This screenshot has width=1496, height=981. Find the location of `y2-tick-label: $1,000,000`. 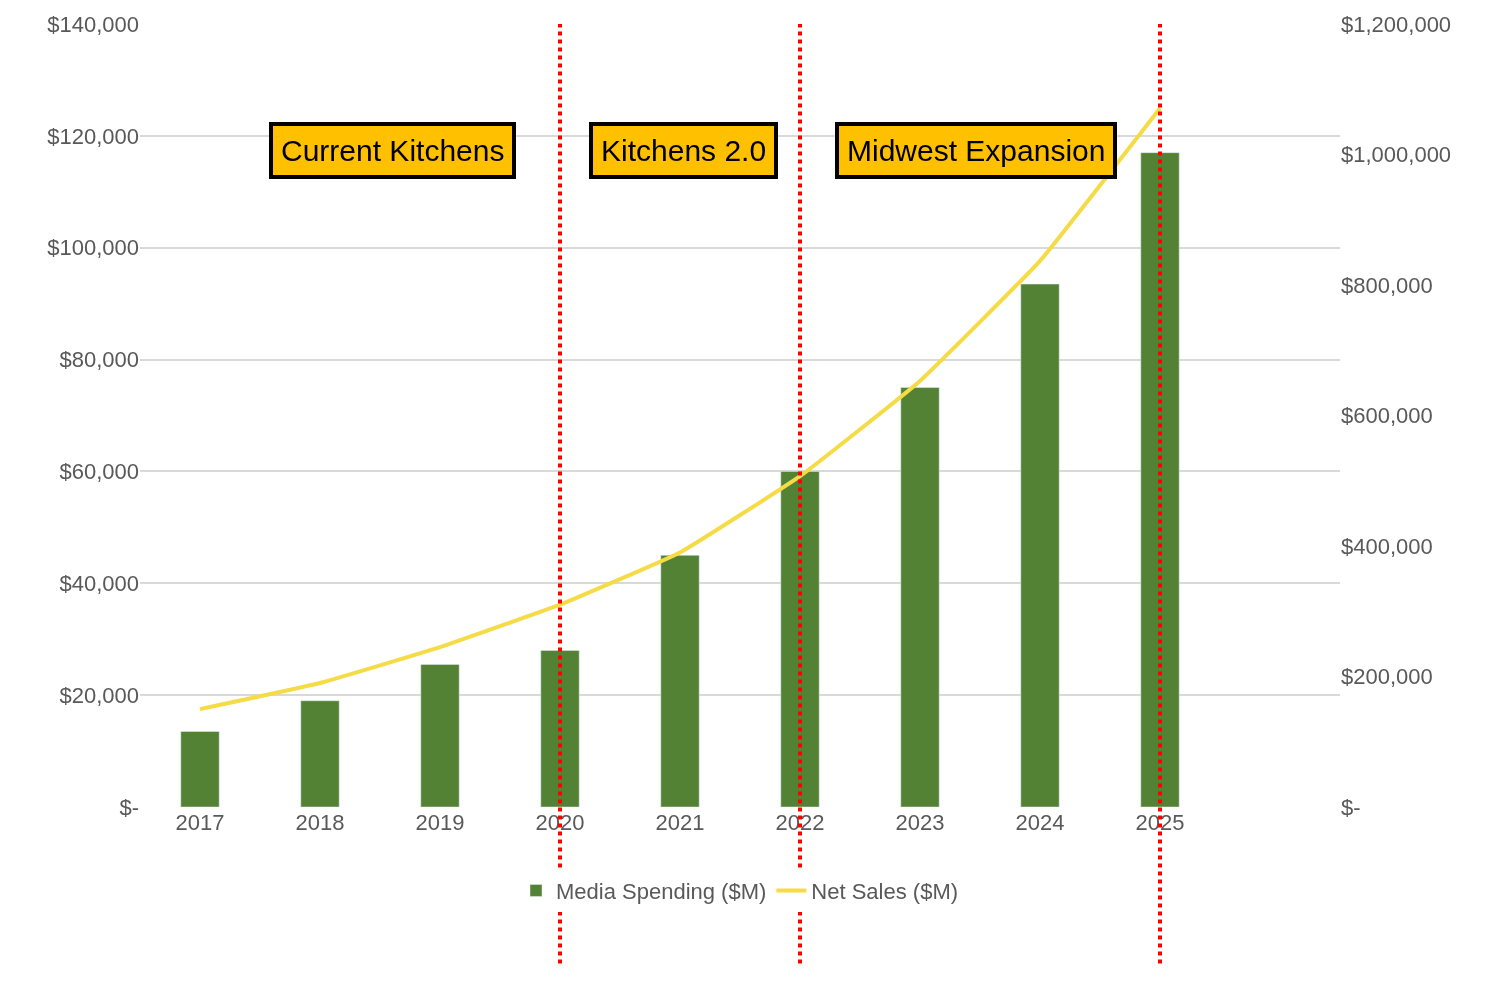

y2-tick-label: $1,000,000 is located at coordinates (1396, 155).